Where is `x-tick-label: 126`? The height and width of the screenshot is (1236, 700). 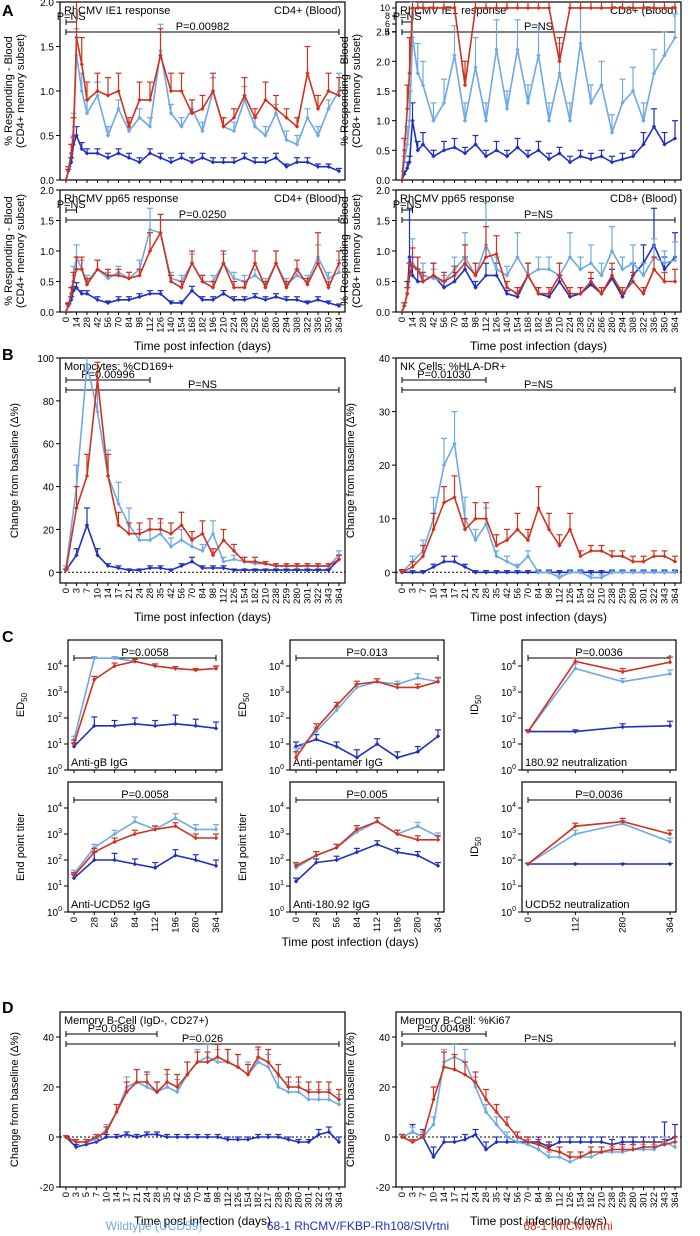 x-tick-label: 126 is located at coordinates (234, 596).